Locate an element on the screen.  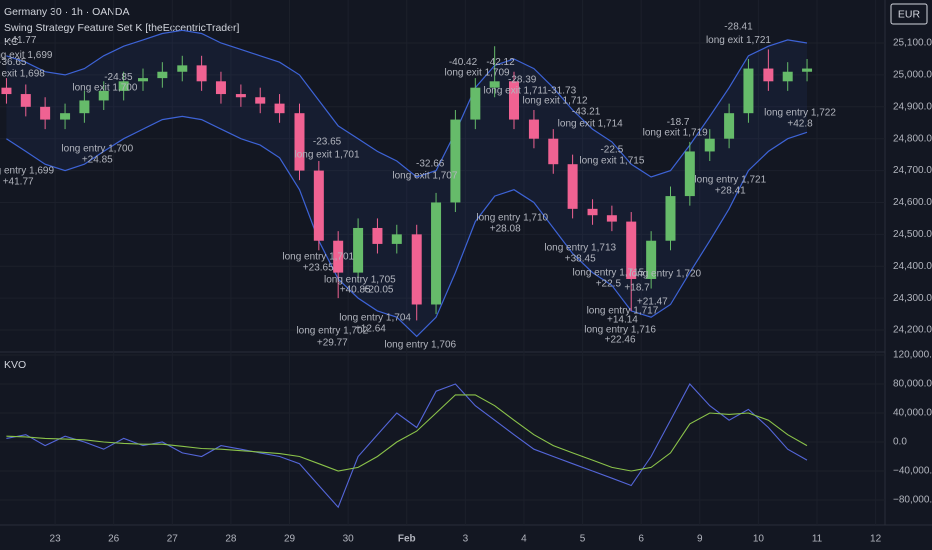
x-tick-label: 12 is located at coordinates (876, 539).